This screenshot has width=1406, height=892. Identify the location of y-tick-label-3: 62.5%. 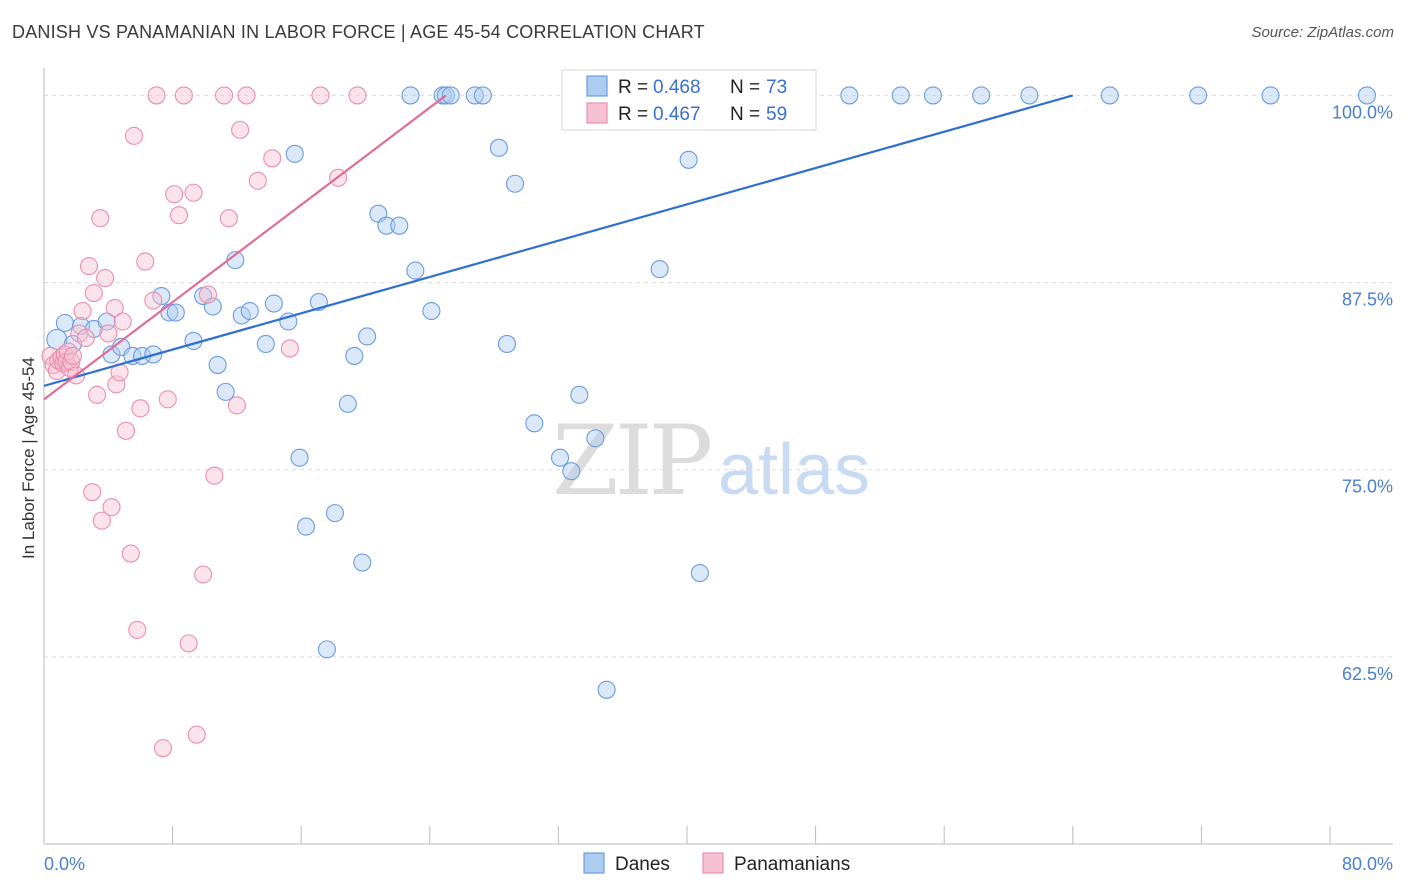
(1367, 674).